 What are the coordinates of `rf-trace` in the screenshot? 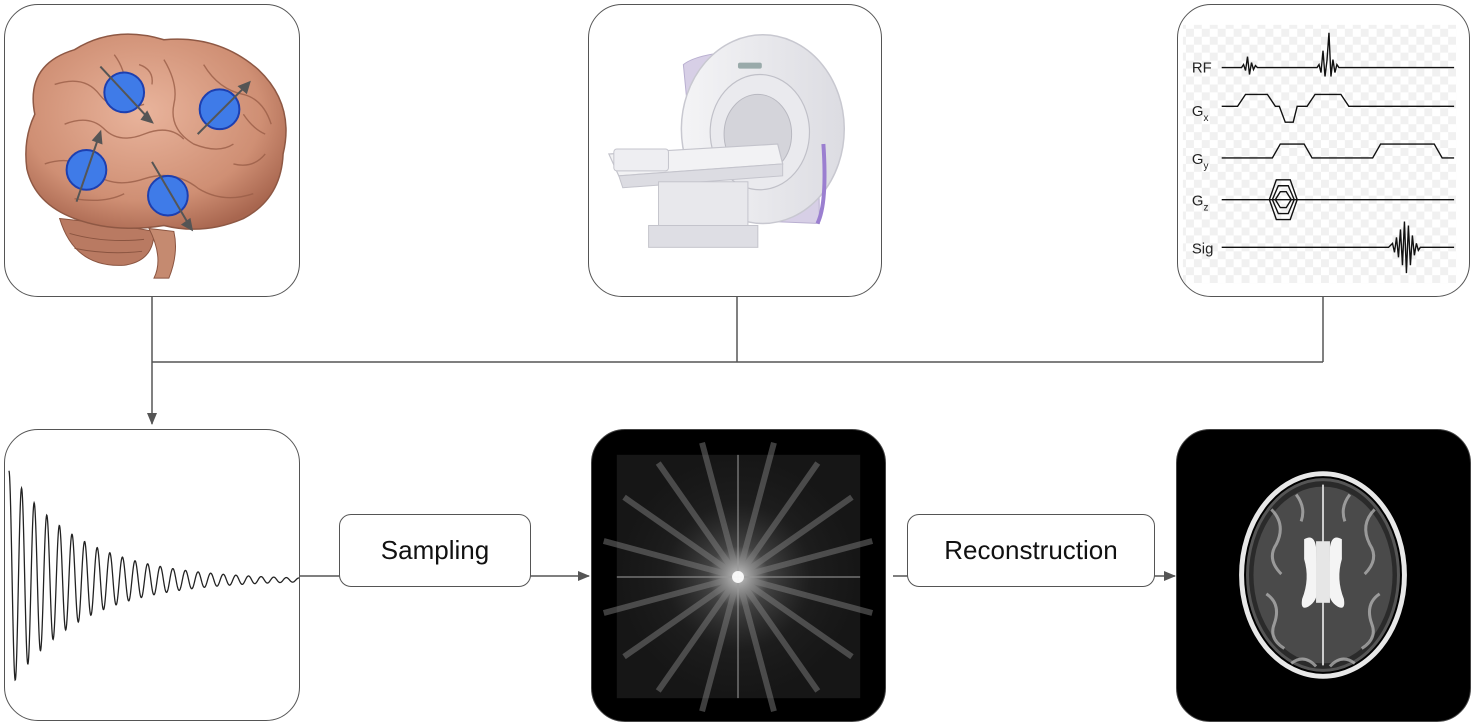 It's located at (1338, 54).